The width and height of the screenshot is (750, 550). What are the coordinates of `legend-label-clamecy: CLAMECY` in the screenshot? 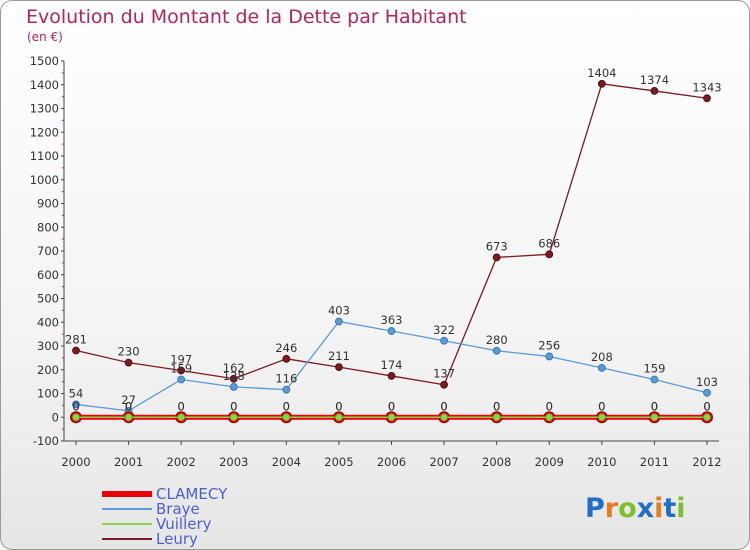 It's located at (192, 494).